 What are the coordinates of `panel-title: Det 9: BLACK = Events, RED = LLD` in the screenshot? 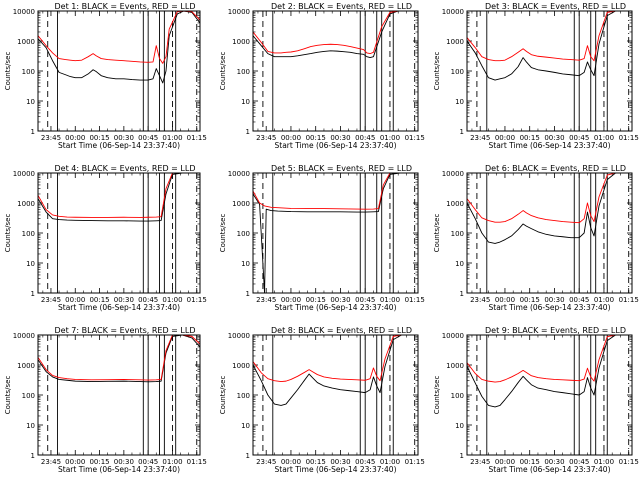 It's located at (555, 330).